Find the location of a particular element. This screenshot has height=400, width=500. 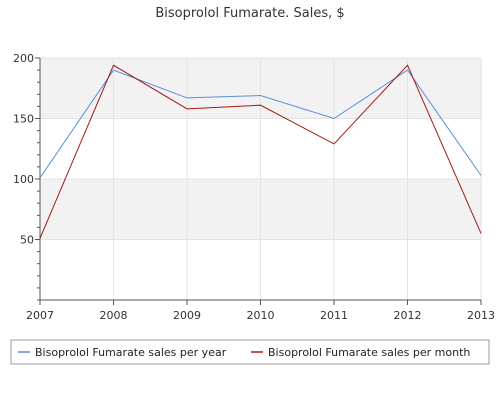

y-tick-label: 200 is located at coordinates (23, 58).